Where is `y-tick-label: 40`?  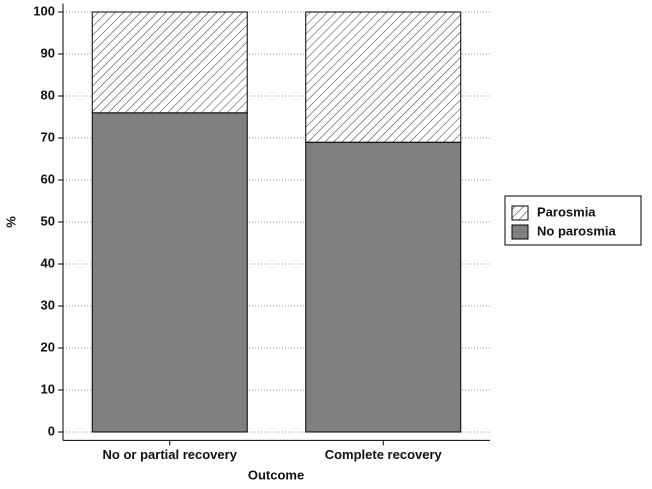 y-tick-label: 40 is located at coordinates (48, 262).